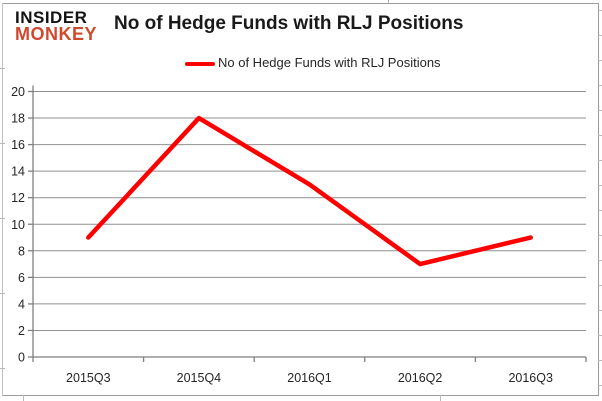 Image resolution: width=602 pixels, height=401 pixels. Describe the element at coordinates (300, 395) in the screenshot. I see `chart-frame-bottom` at that location.